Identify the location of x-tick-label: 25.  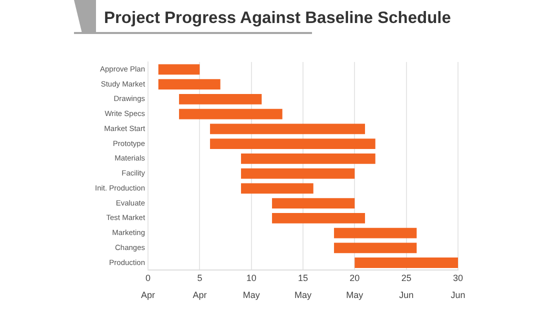
(406, 278).